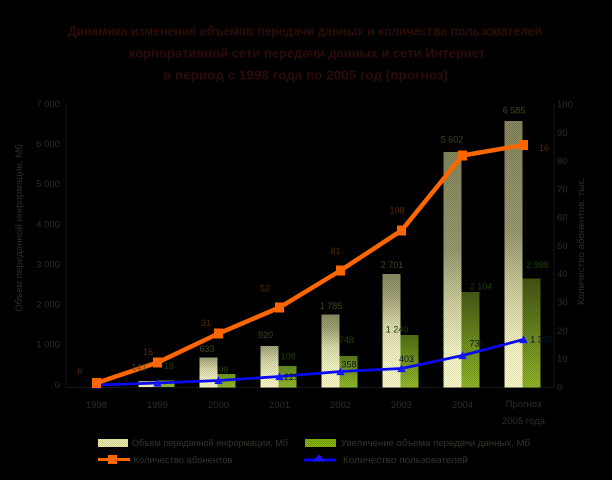  What do you see at coordinates (562, 246) in the screenshot?
I see `svg-text: 50` at bounding box center [562, 246].